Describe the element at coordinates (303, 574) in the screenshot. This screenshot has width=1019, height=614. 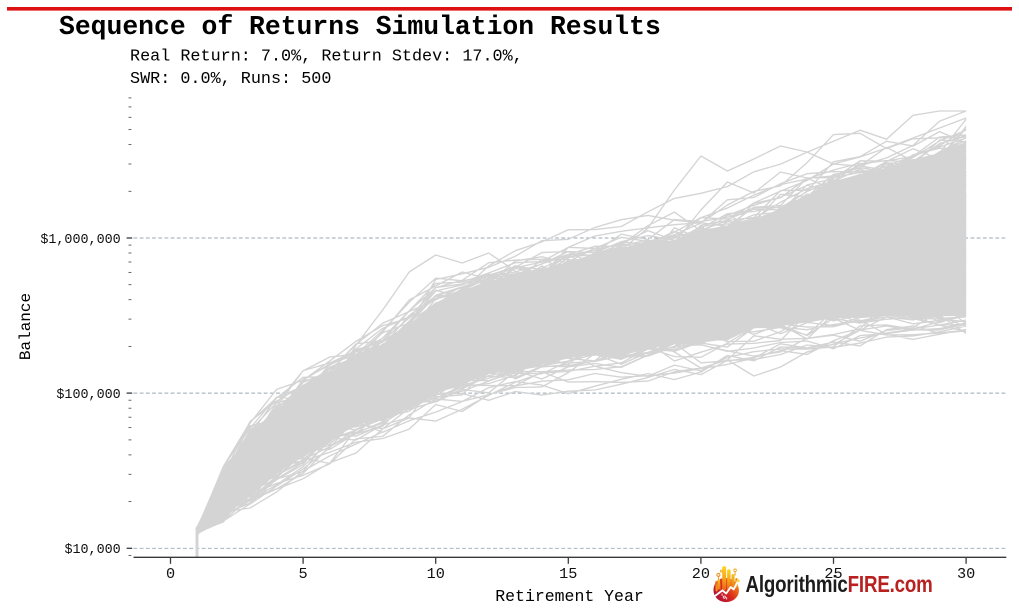
I see `svg-text: 5` at that location.